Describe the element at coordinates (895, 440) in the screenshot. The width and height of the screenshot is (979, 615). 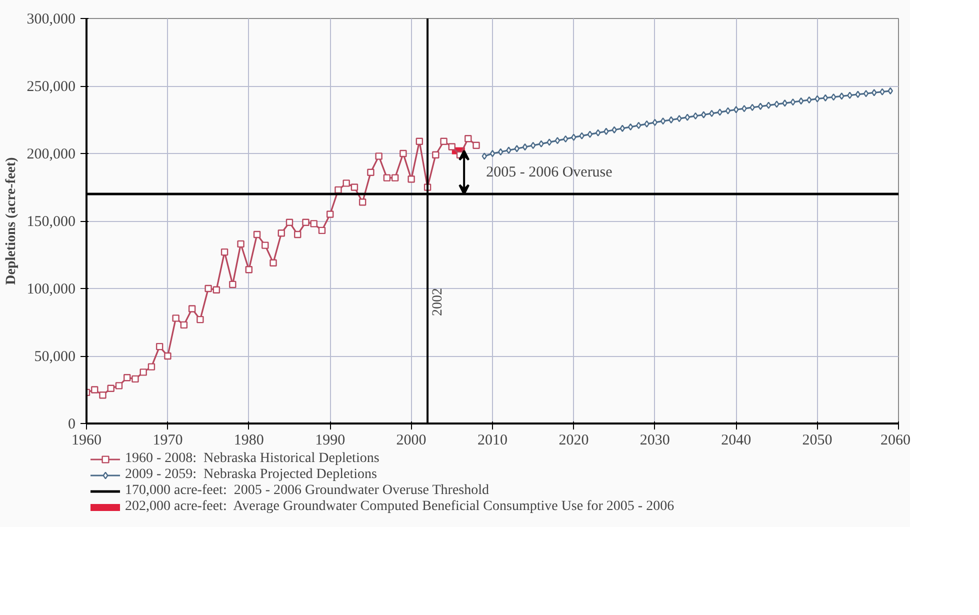
I see `x-tick-label: 2060` at that location.